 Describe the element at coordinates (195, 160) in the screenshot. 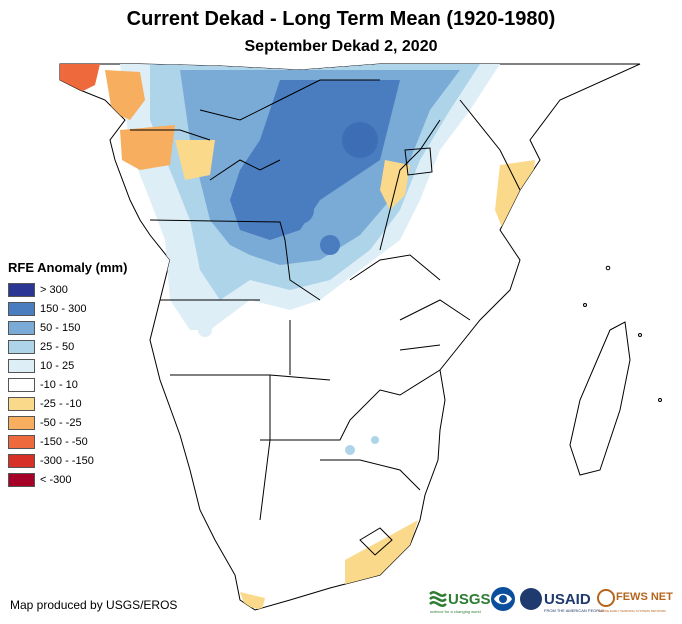

I see `dry-anomaly-gabon-light` at that location.